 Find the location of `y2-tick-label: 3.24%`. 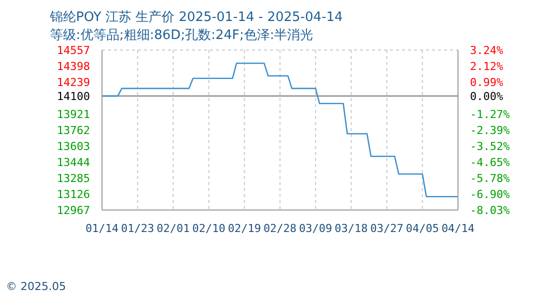

y2-tick-label: 3.24% is located at coordinates (487, 50).